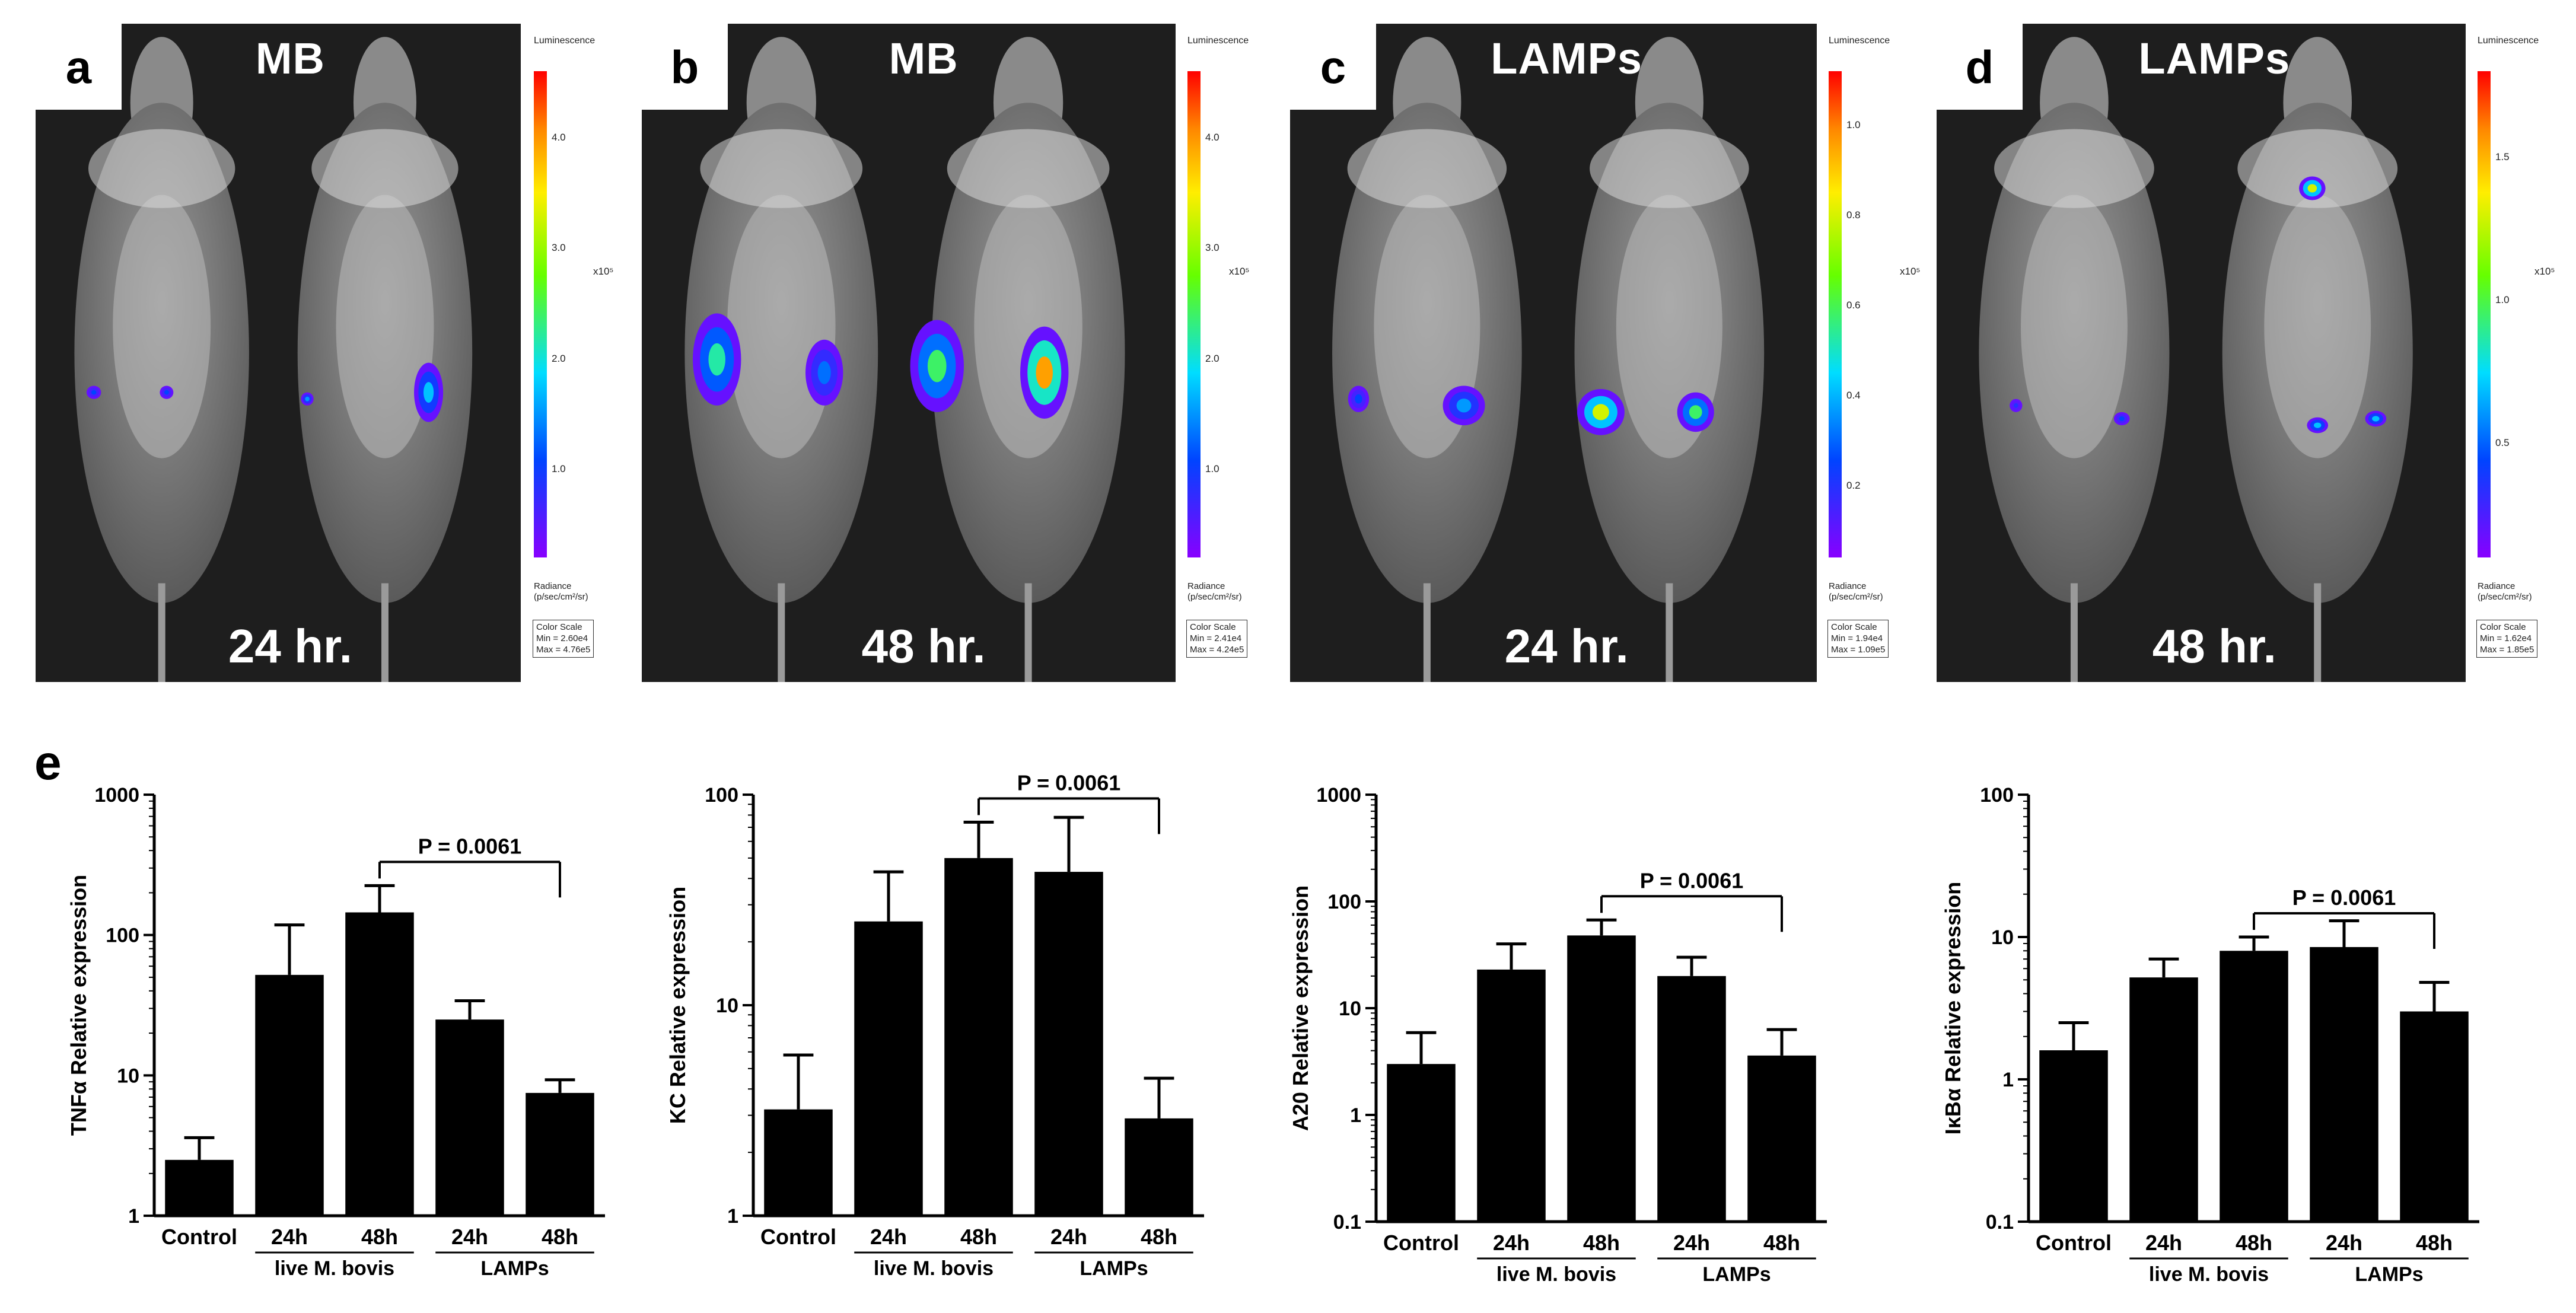  What do you see at coordinates (1300, 1008) in the screenshot?
I see `y-axis-label: A20 Relative expression` at bounding box center [1300, 1008].